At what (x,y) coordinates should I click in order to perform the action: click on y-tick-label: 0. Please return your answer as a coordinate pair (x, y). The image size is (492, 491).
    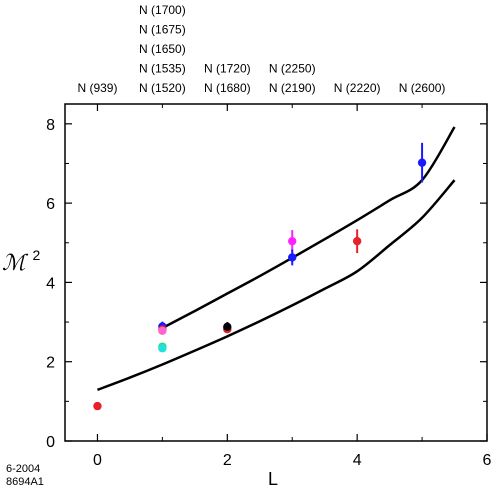
    Looking at the image, I should click on (50, 442).